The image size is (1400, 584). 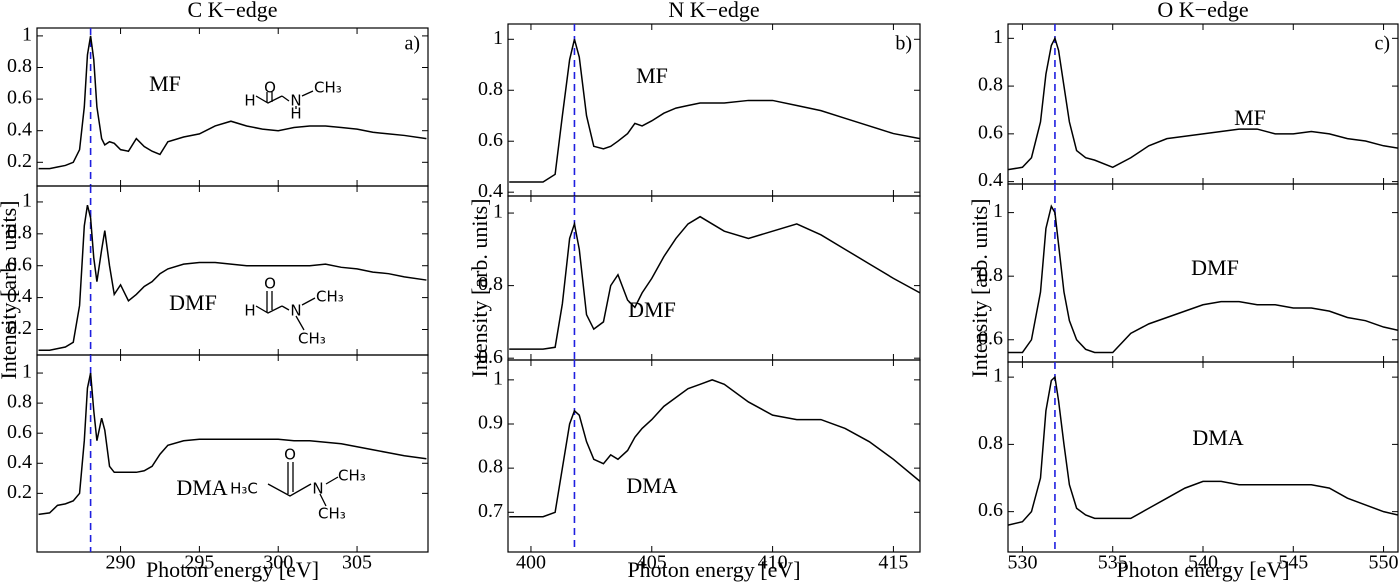 I want to click on x-tick-label: 540, so click(x=1203, y=563).